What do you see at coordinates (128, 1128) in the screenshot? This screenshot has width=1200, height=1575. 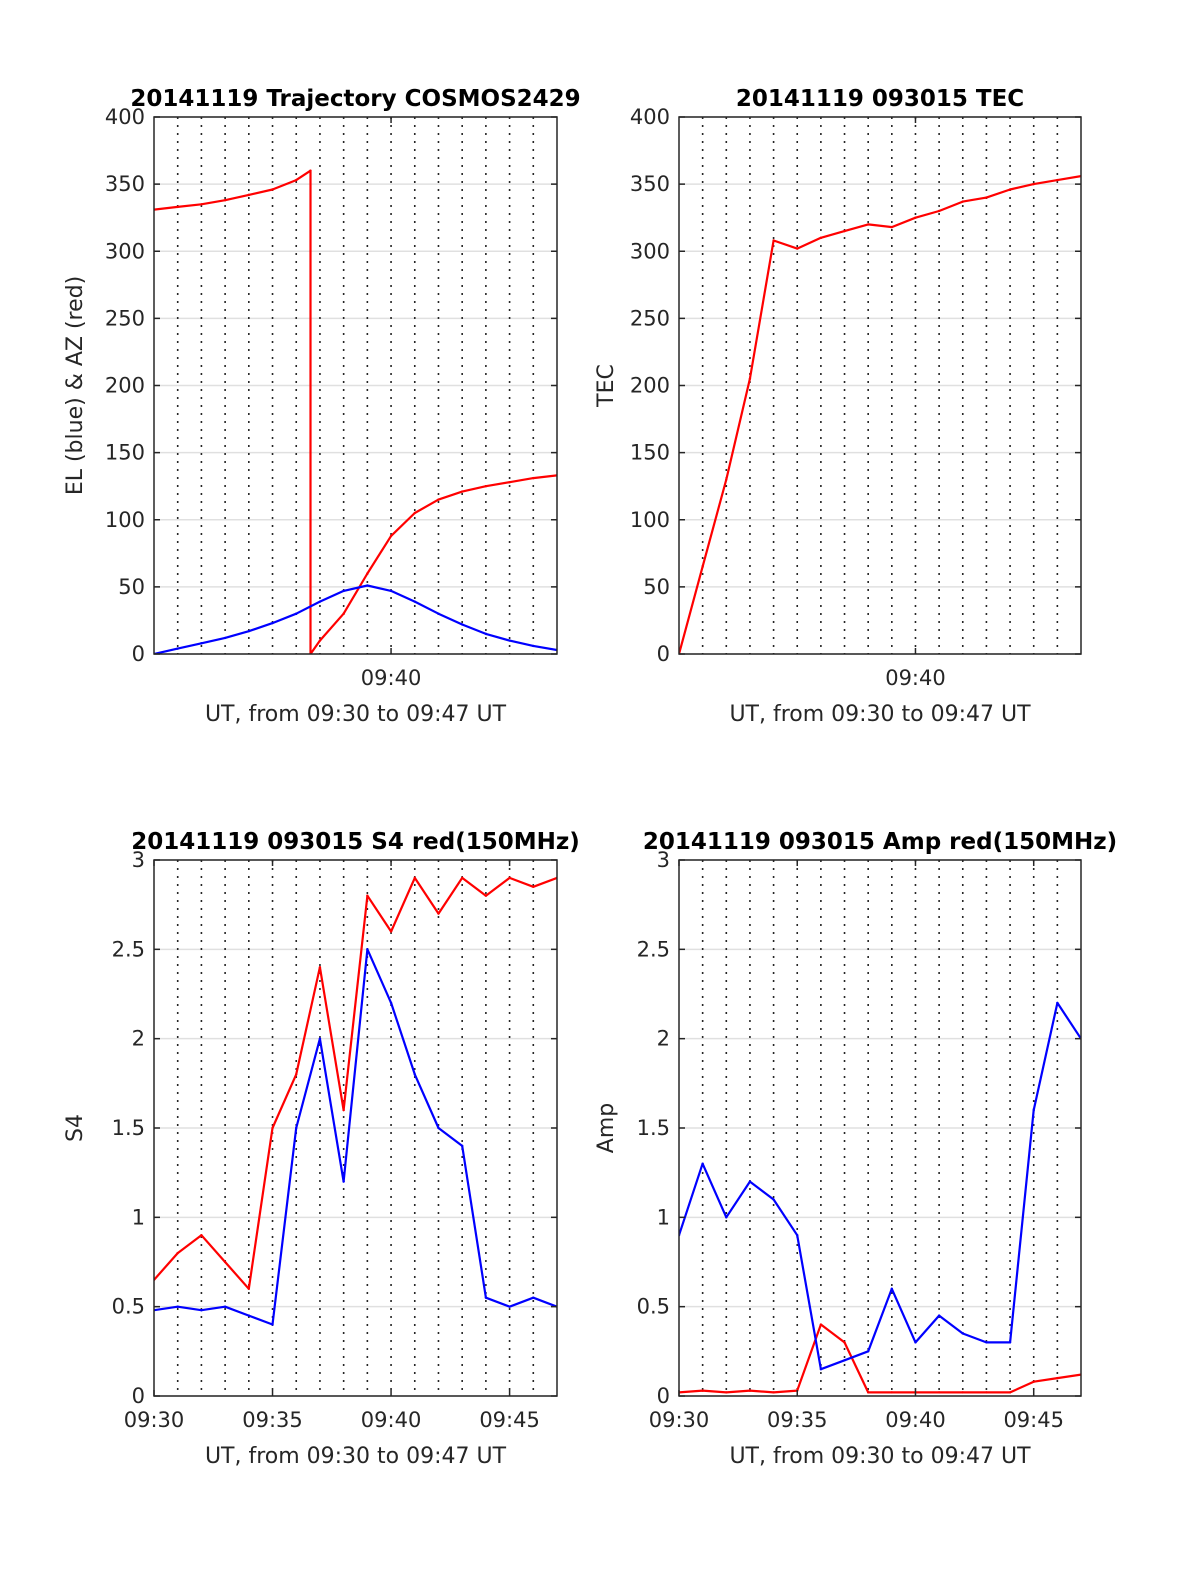 I see `y-tick-label: 1.5` at bounding box center [128, 1128].